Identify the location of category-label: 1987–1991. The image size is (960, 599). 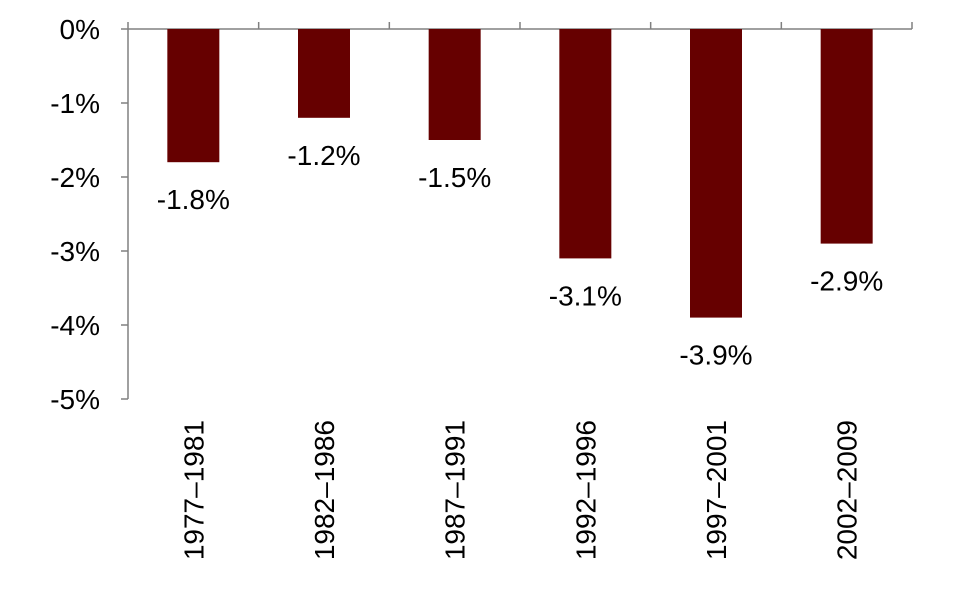
(455, 490).